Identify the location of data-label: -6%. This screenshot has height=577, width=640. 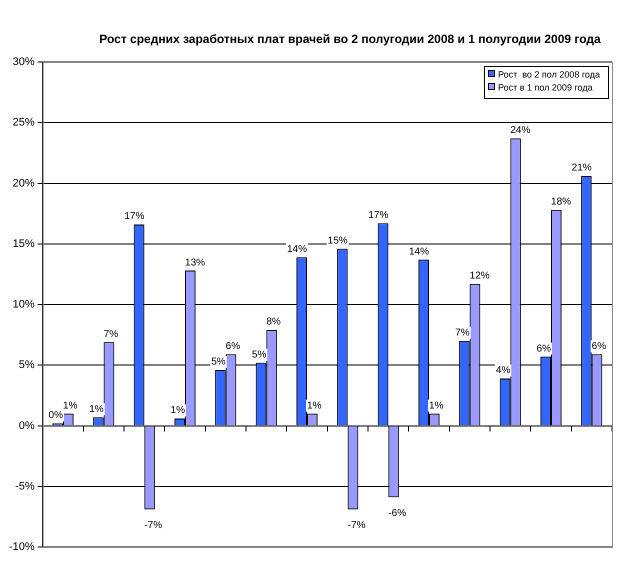
(397, 514).